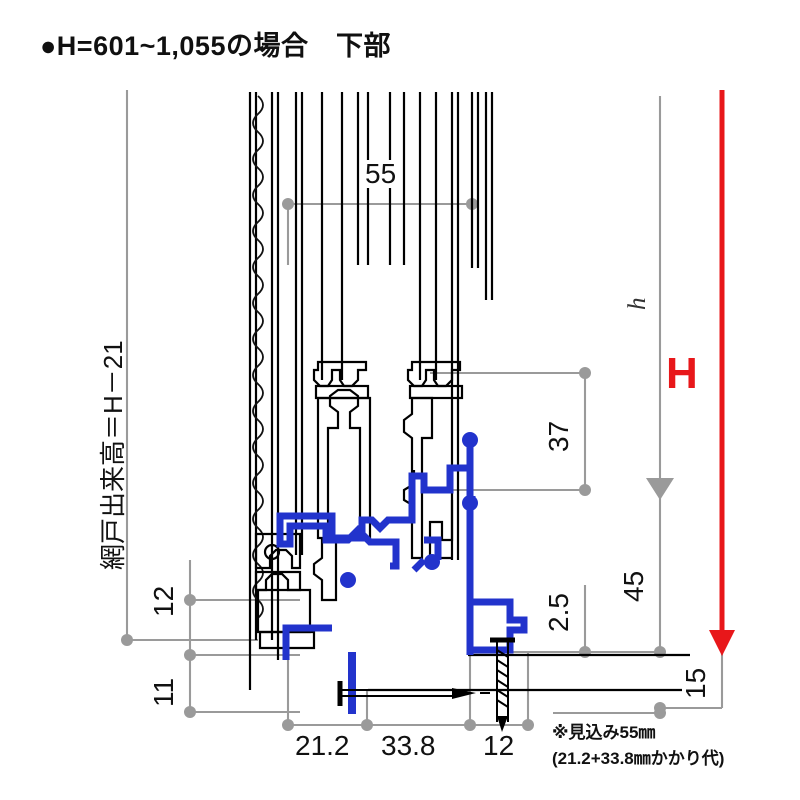  What do you see at coordinates (682, 373) in the screenshot?
I see `total-height-label-H: H` at bounding box center [682, 373].